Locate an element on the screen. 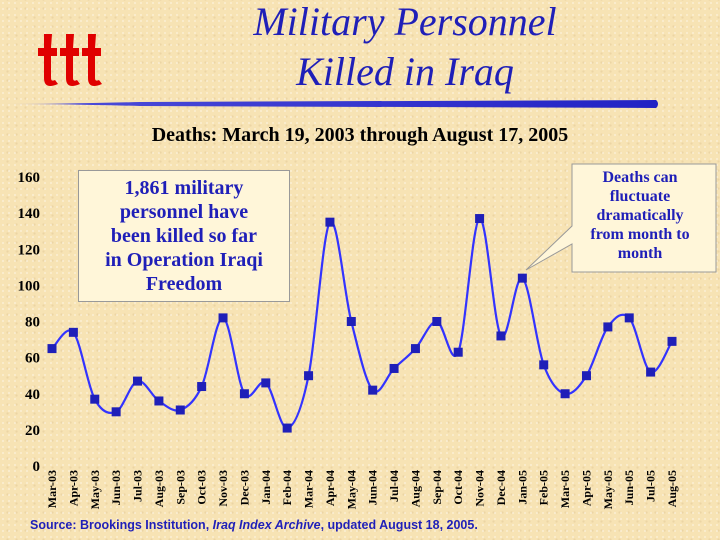 The width and height of the screenshot is (720, 540). y-tick-label: 20 is located at coordinates (32, 431).